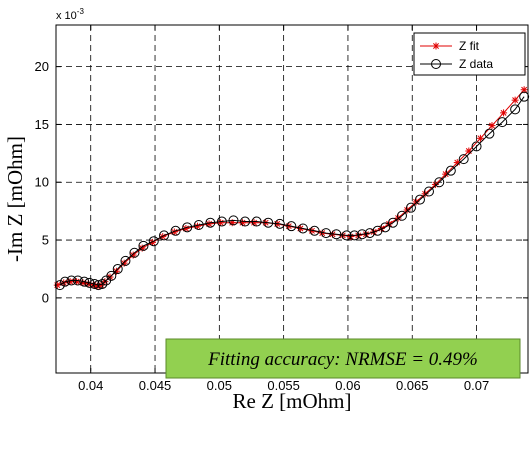 The height and width of the screenshot is (457, 531). What do you see at coordinates (412, 385) in the screenshot?
I see `x-tick-label: 0.065` at bounding box center [412, 385].